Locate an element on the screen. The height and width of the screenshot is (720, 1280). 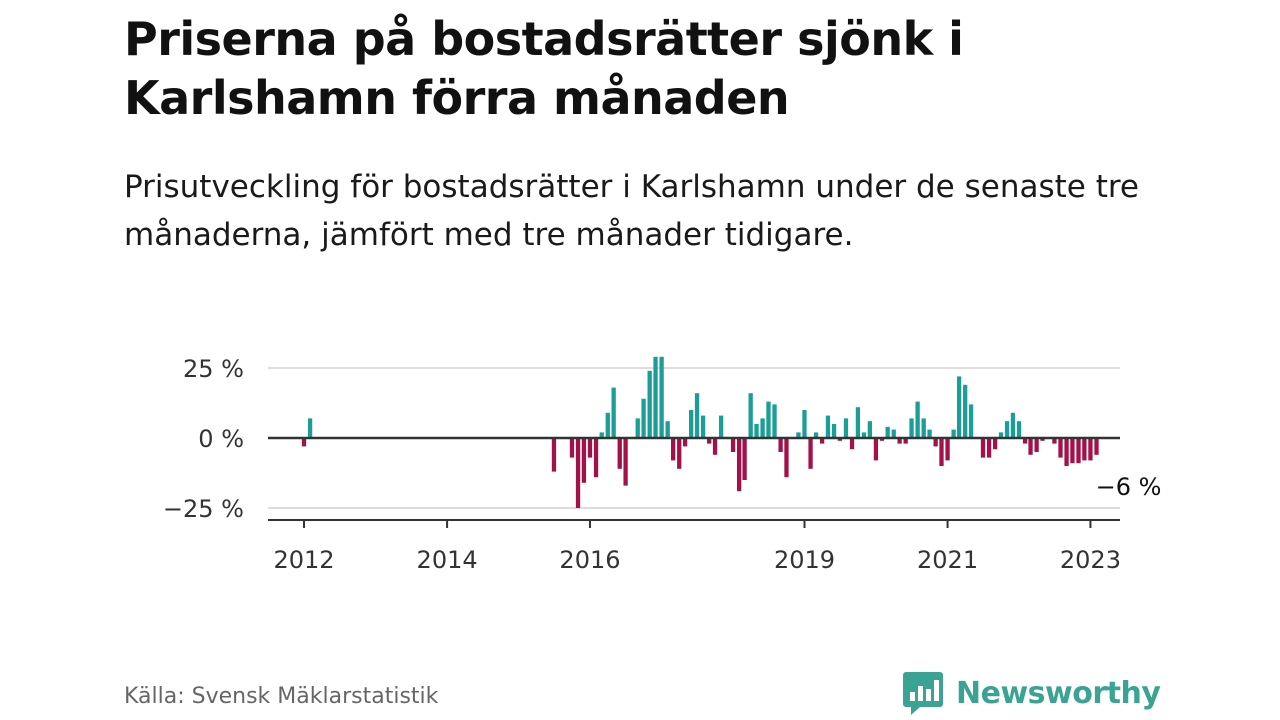
x-tick-label: 2021 is located at coordinates (947, 560).